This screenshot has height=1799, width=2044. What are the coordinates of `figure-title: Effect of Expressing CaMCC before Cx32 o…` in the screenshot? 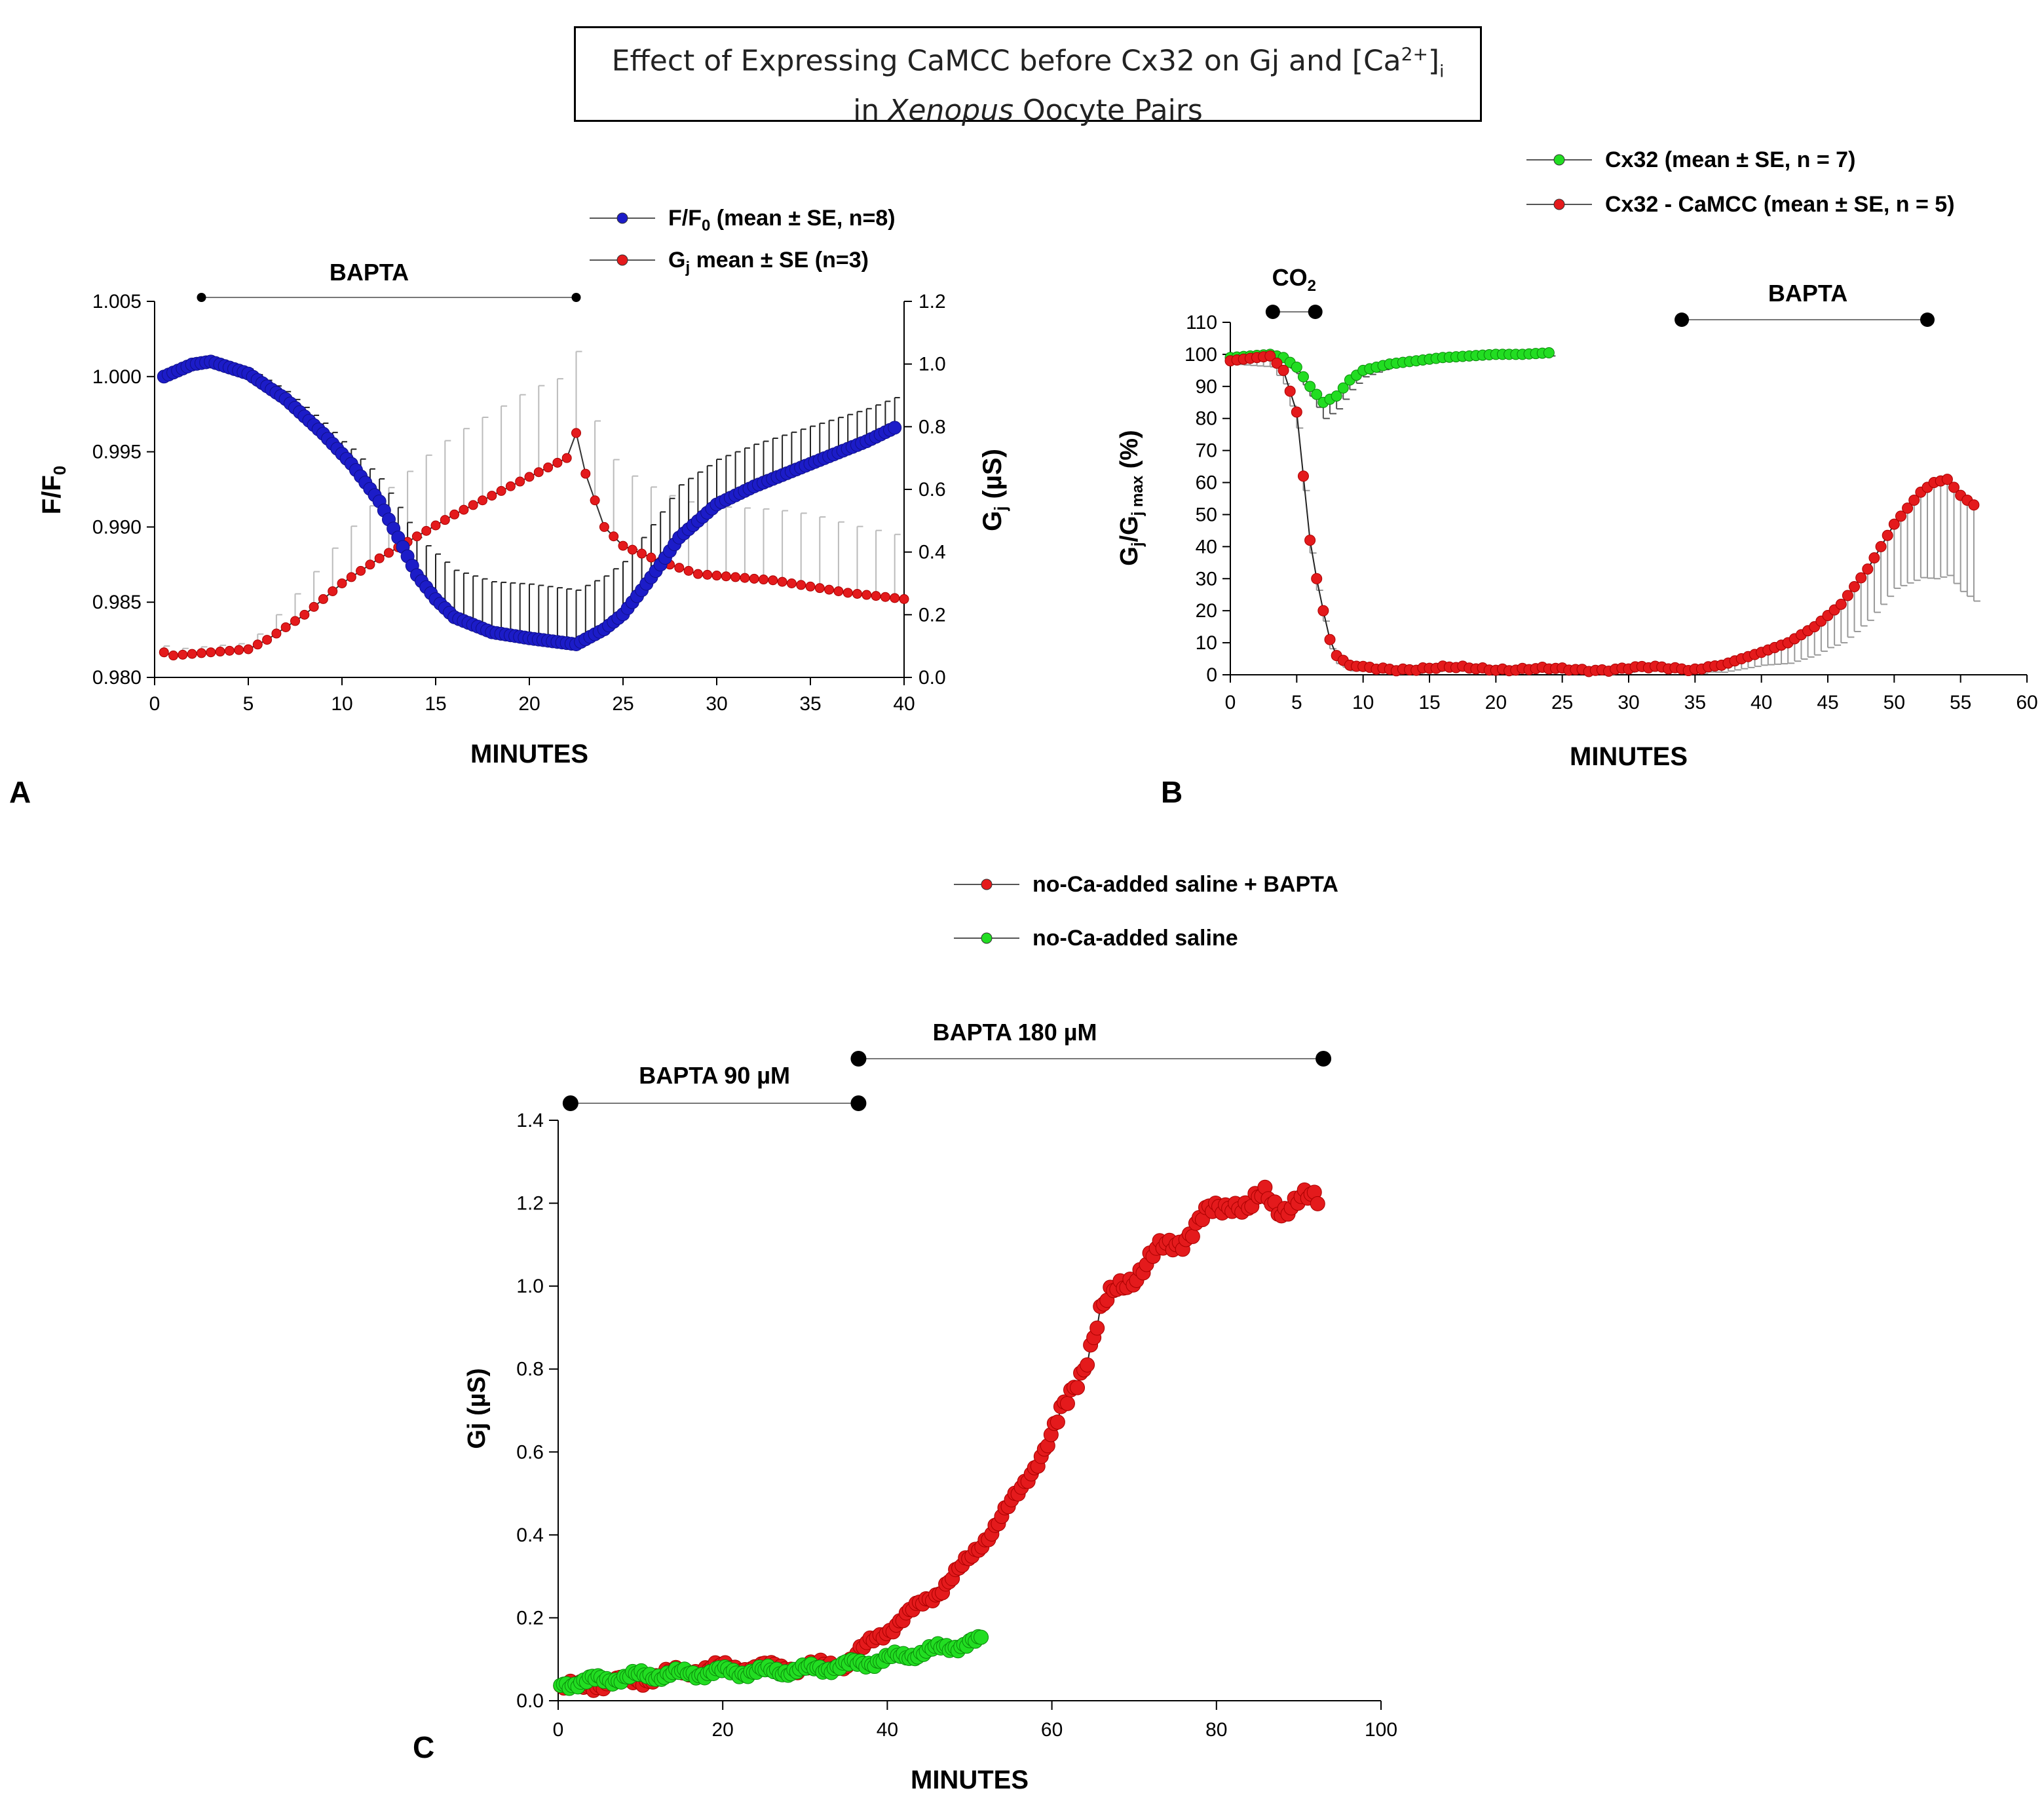 It's located at (1028, 76).